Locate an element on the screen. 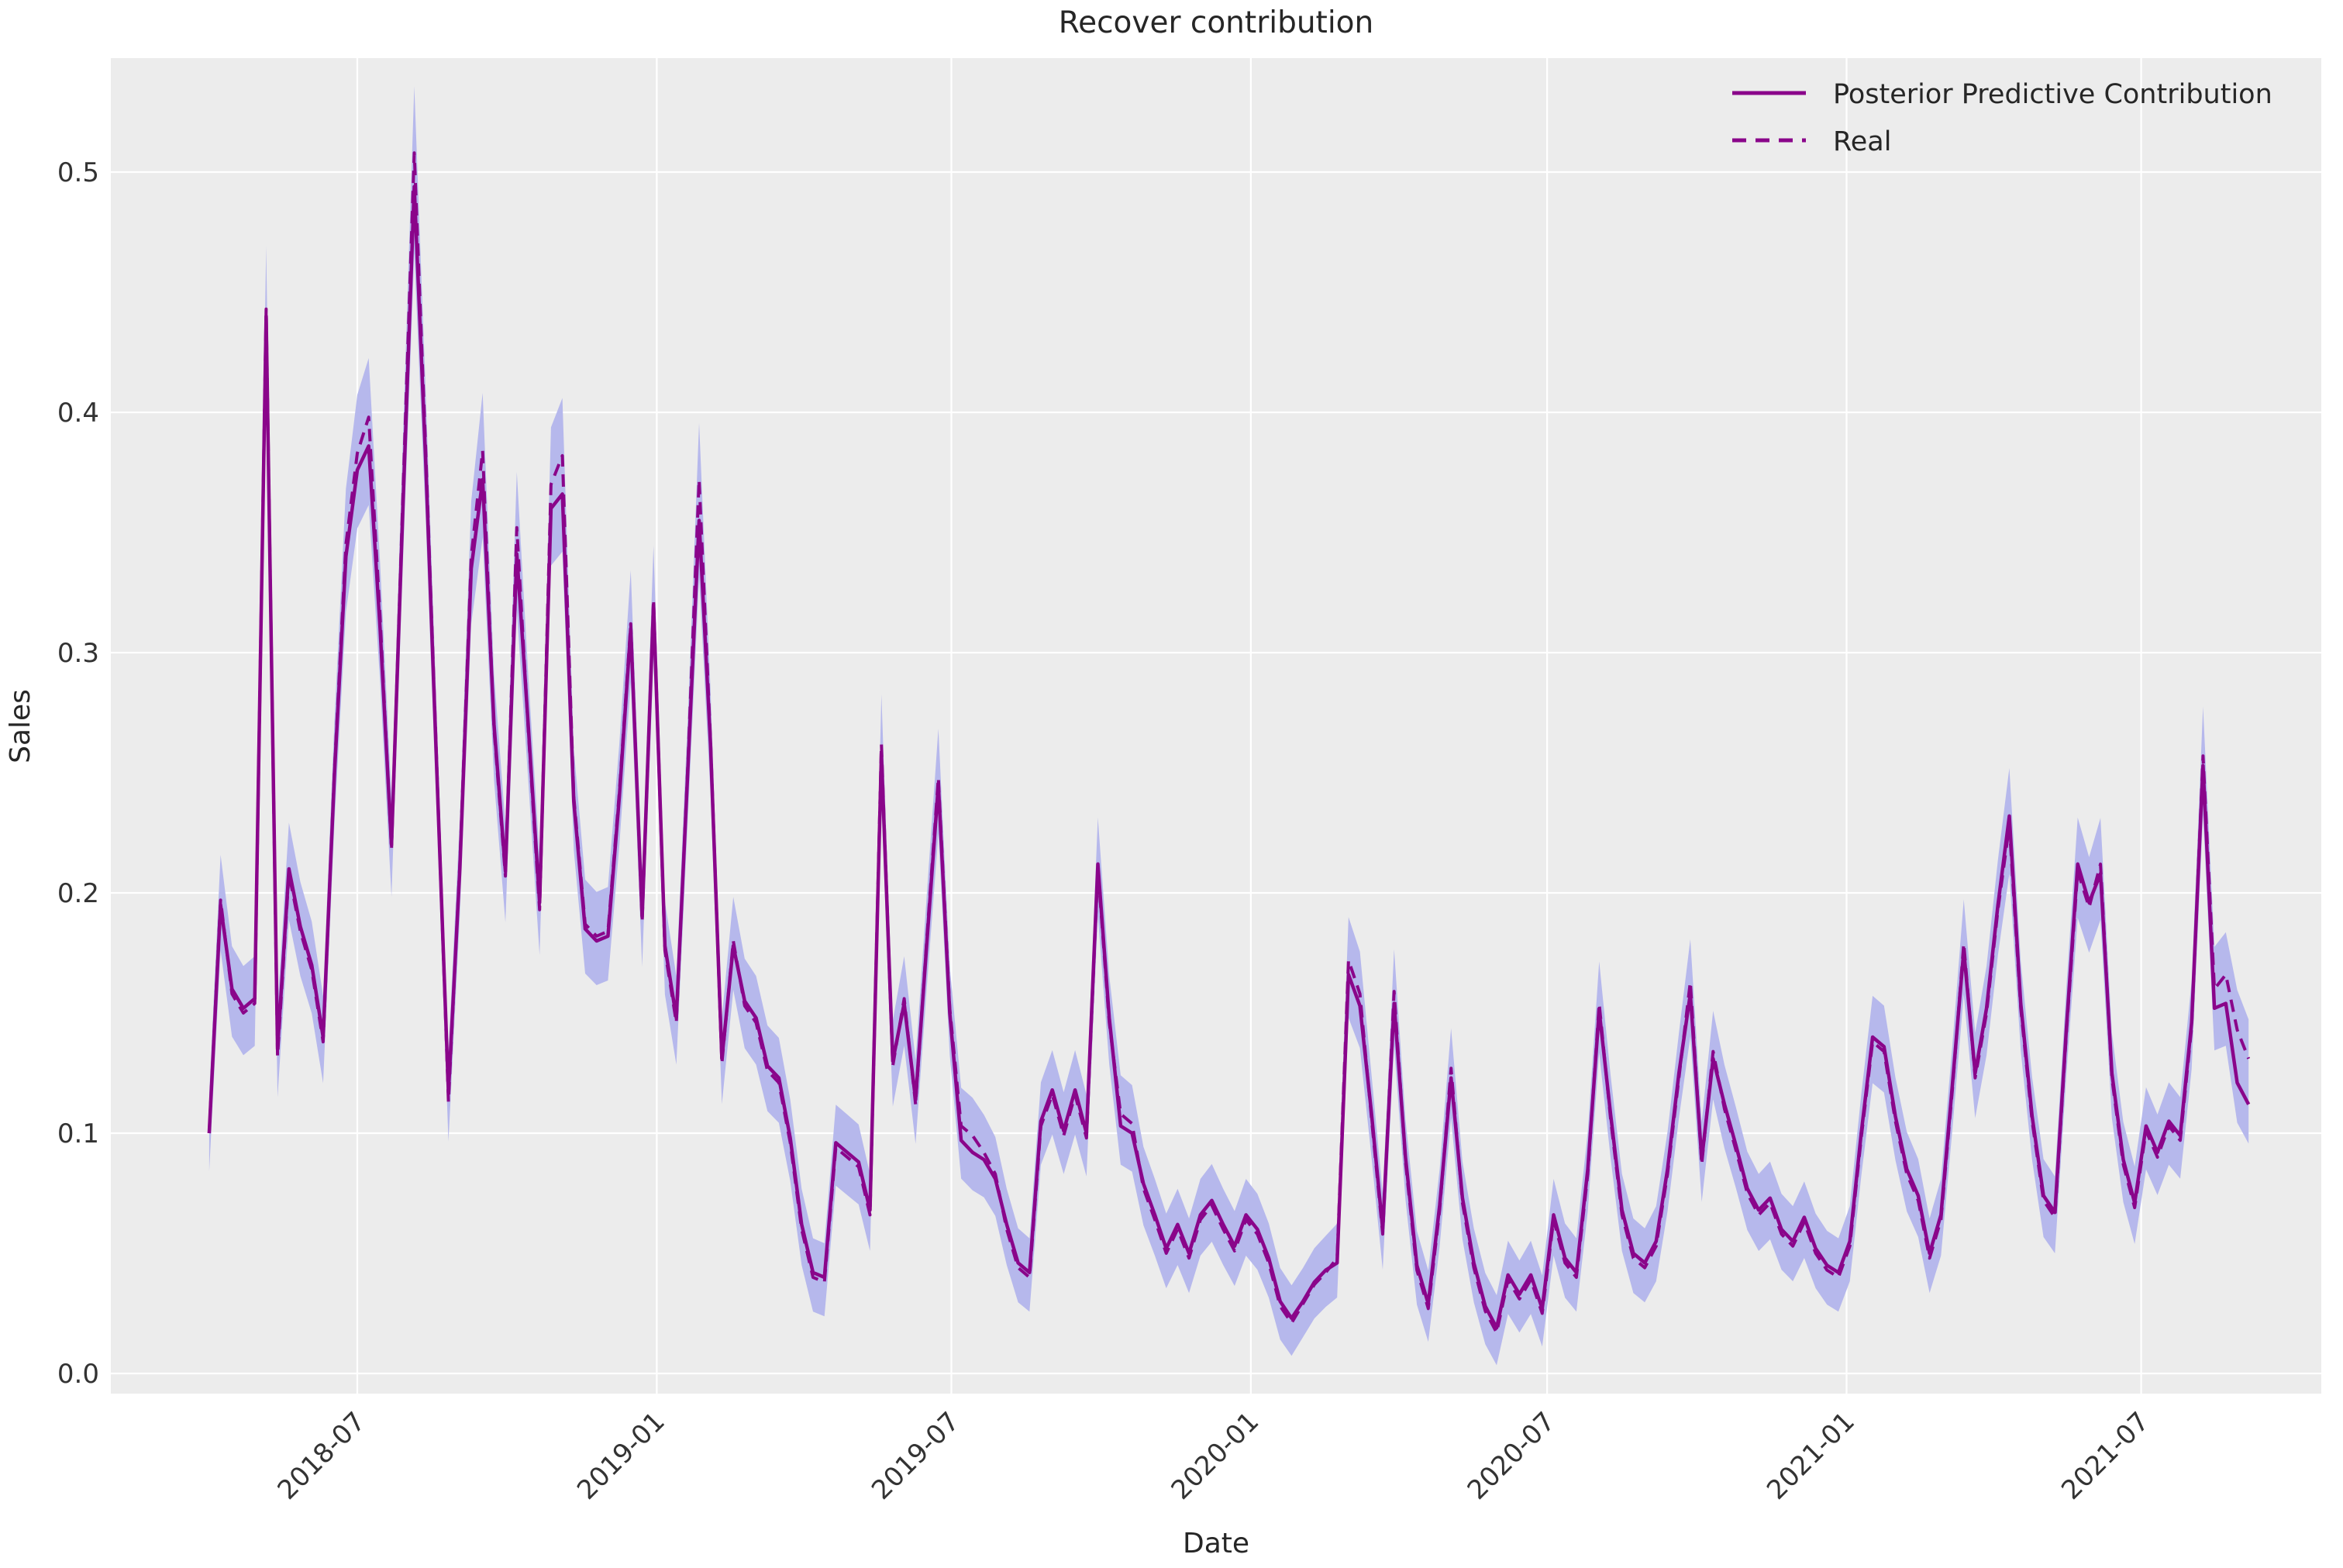 The height and width of the screenshot is (1568, 2343). y-axis-ticks: 0.0 0.1 0.2 0.3 0.4 0.5 is located at coordinates (78, 773).